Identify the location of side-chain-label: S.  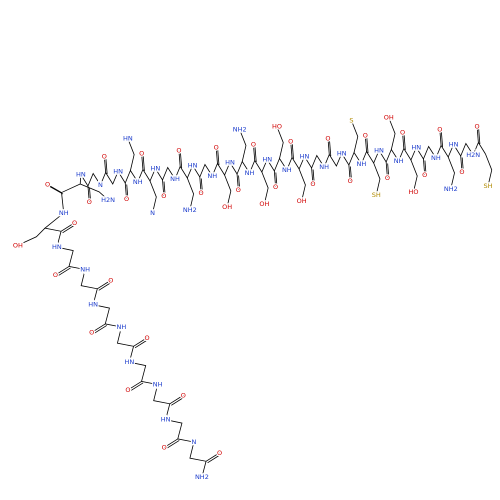
(351, 121).